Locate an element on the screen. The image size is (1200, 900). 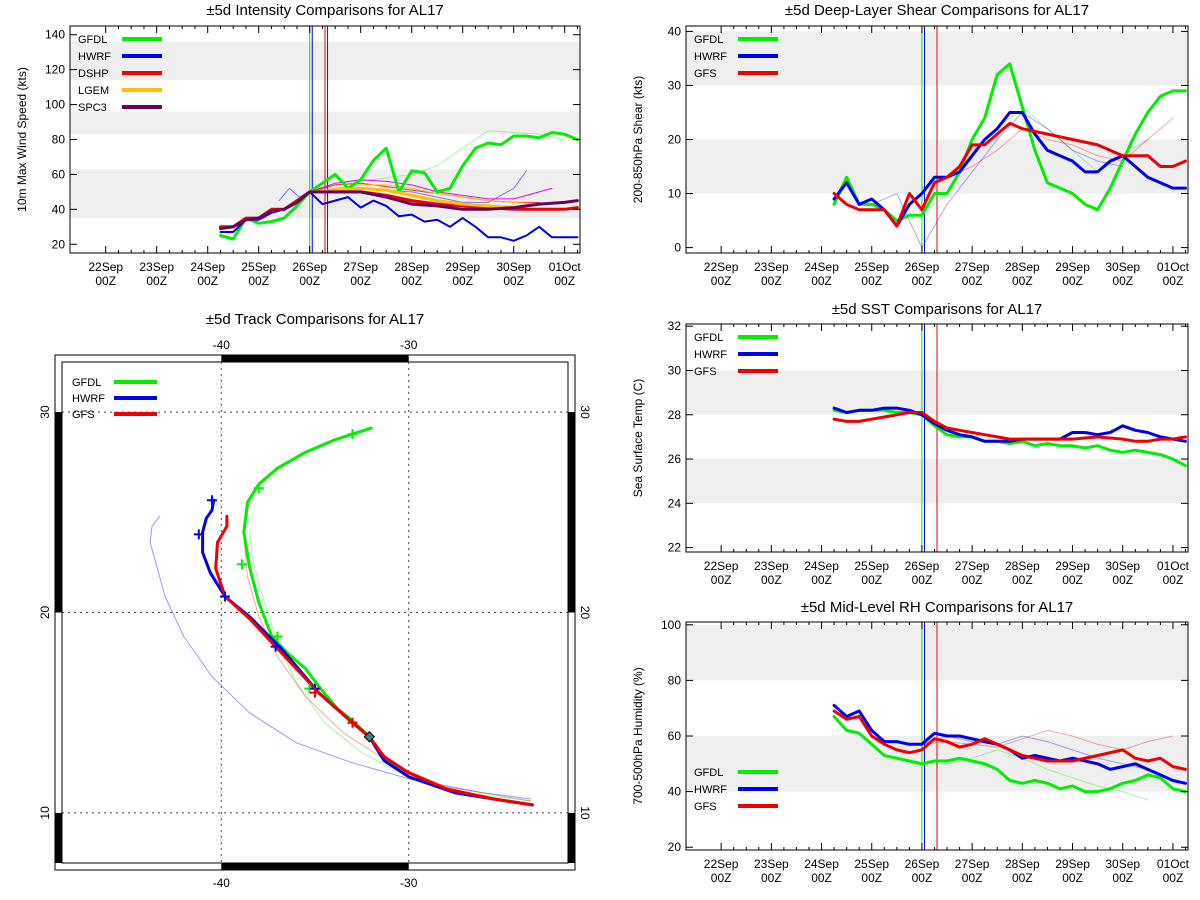
longitude-label-bottom: -40 is located at coordinates (222, 883).